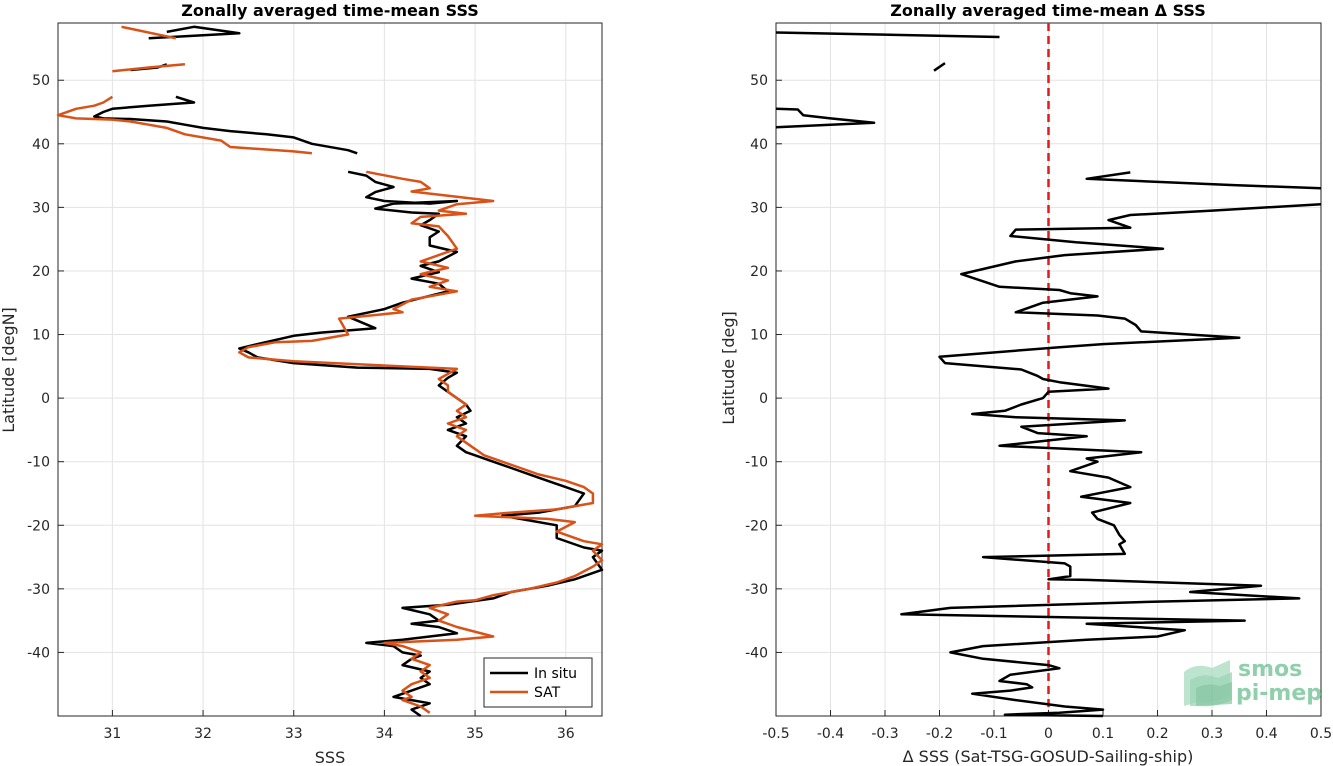 Image resolution: width=1333 pixels, height=766 pixels. Describe the element at coordinates (1048, 734) in the screenshot. I see `x-tick-label: 0` at that location.